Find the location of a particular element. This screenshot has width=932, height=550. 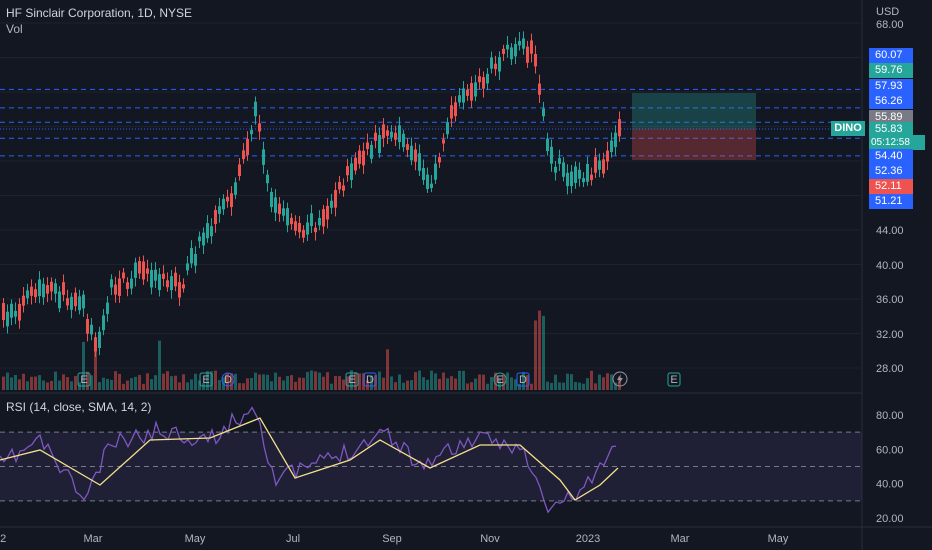

price-tag: 59.76 is located at coordinates (891, 70).